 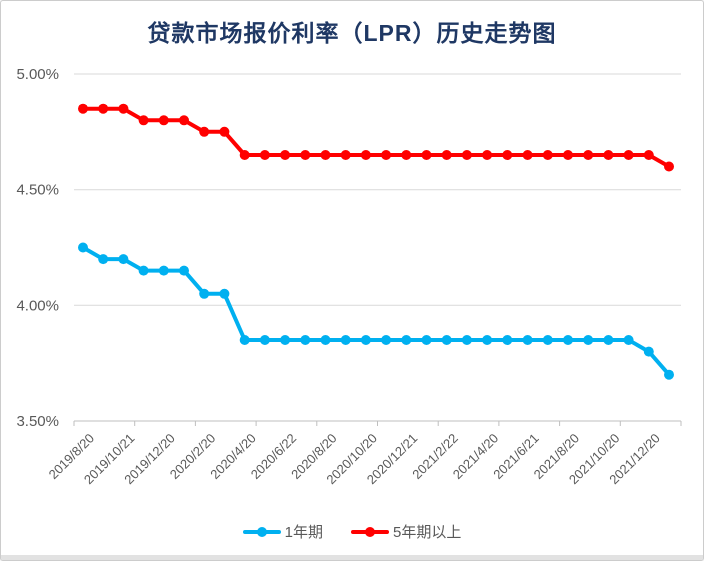 I want to click on legend-label-5y: 5年期以上, so click(x=427, y=532).